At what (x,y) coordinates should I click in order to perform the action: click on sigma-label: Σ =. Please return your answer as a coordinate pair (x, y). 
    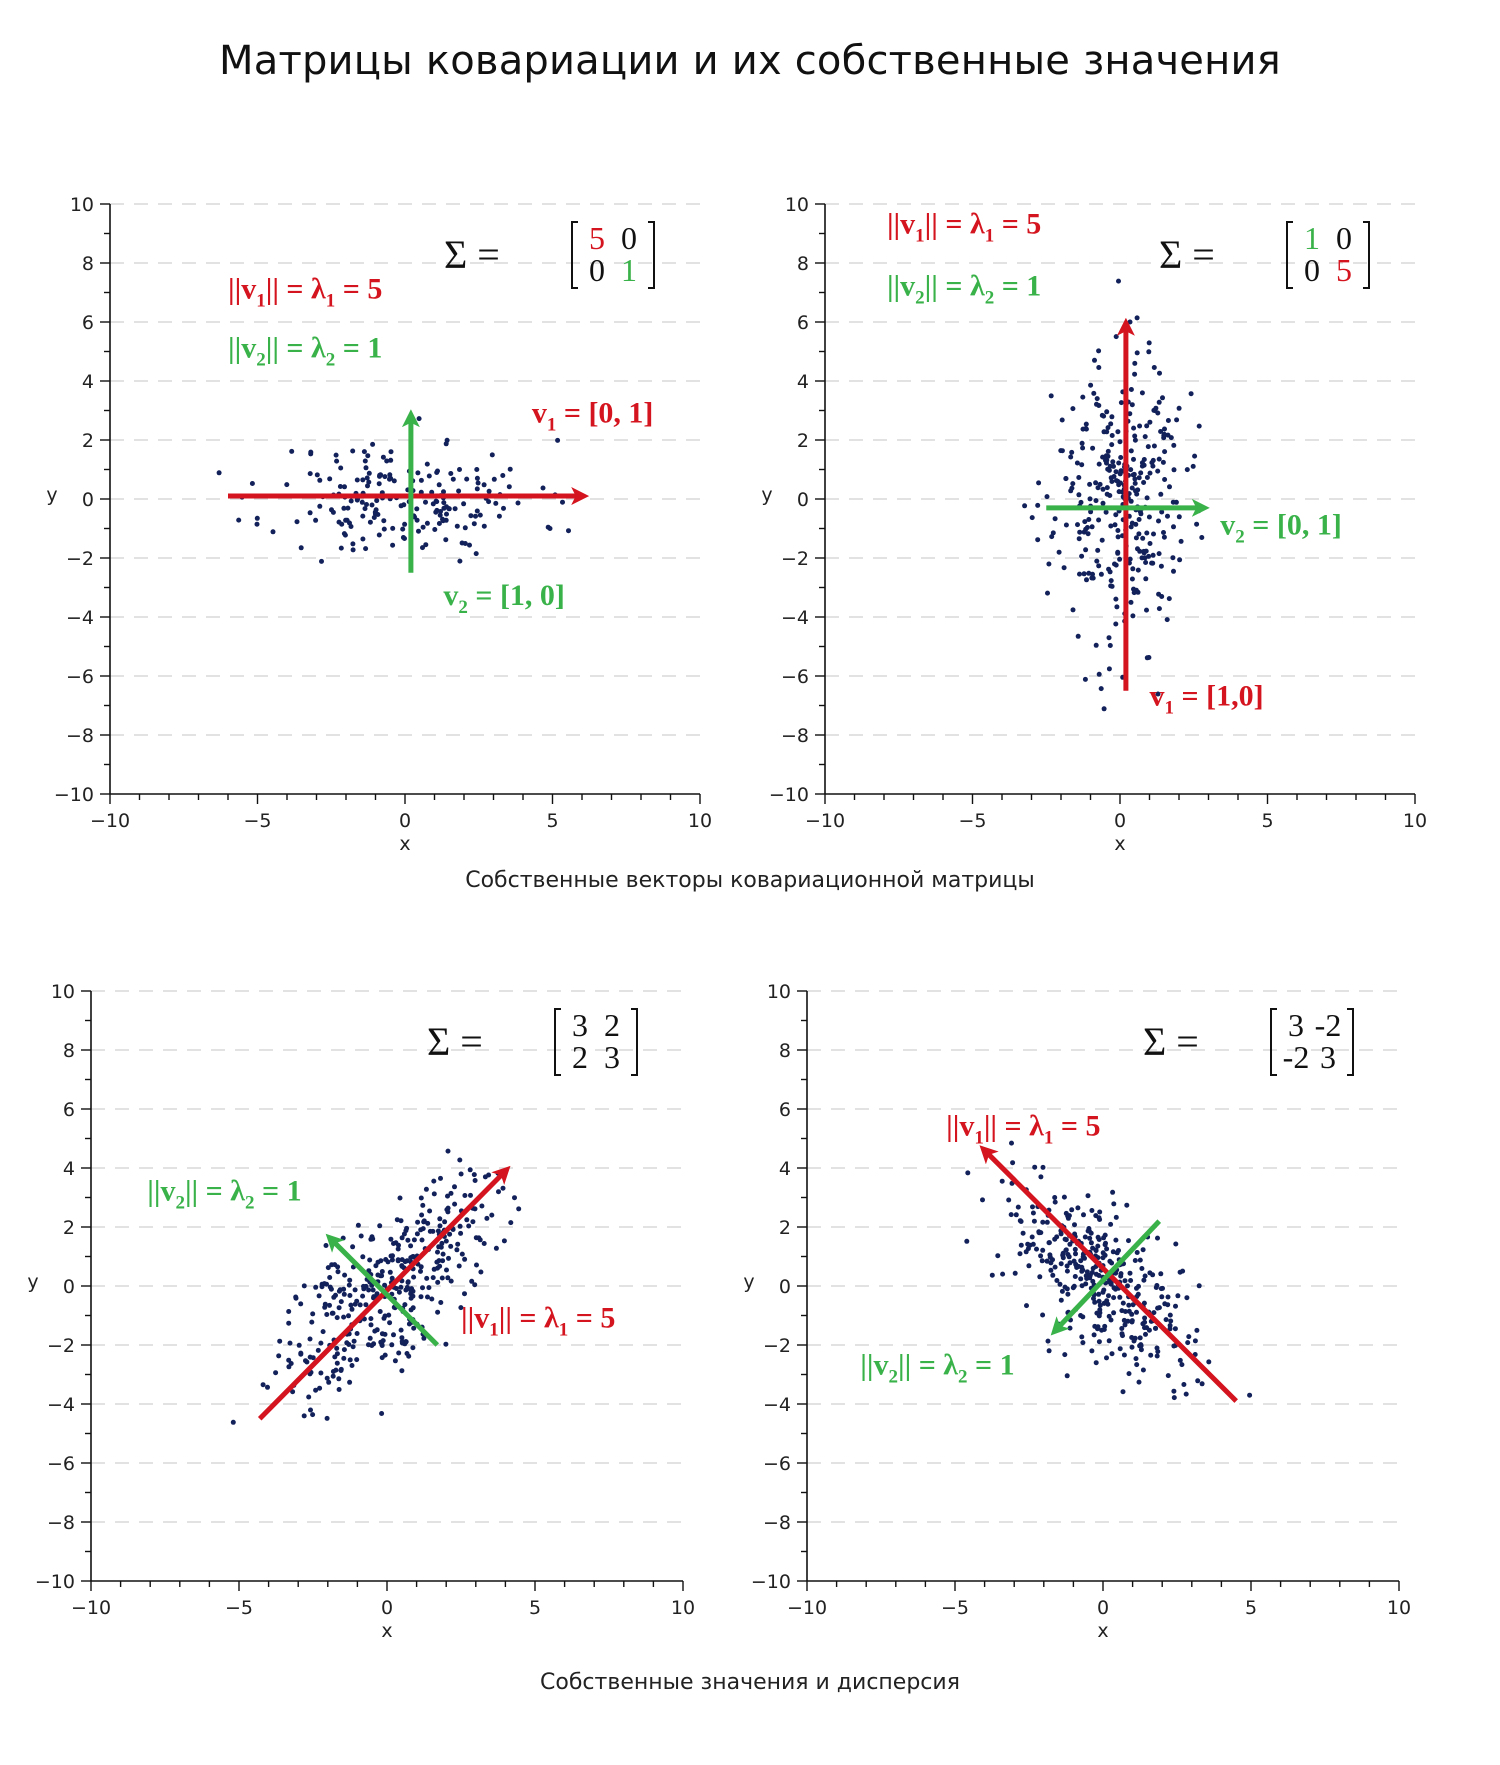
    Looking at the image, I should click on (1171, 1041).